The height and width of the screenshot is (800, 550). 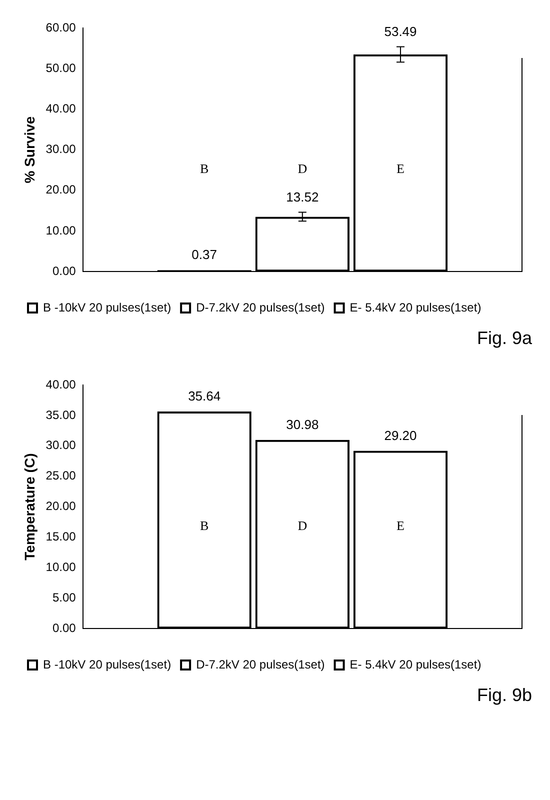 I want to click on y-tick-label: 35.00, so click(x=61, y=415).